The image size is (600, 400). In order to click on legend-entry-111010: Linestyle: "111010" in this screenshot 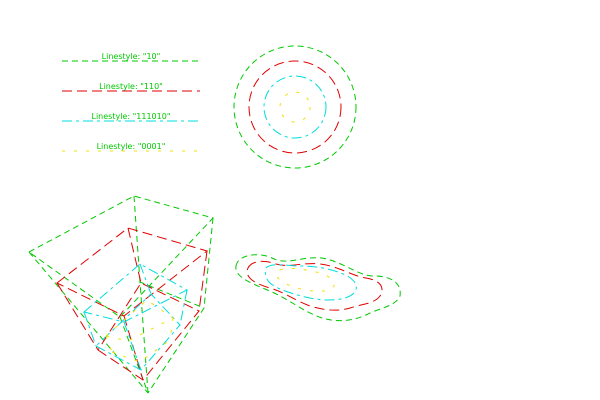, I will do `click(131, 117)`.